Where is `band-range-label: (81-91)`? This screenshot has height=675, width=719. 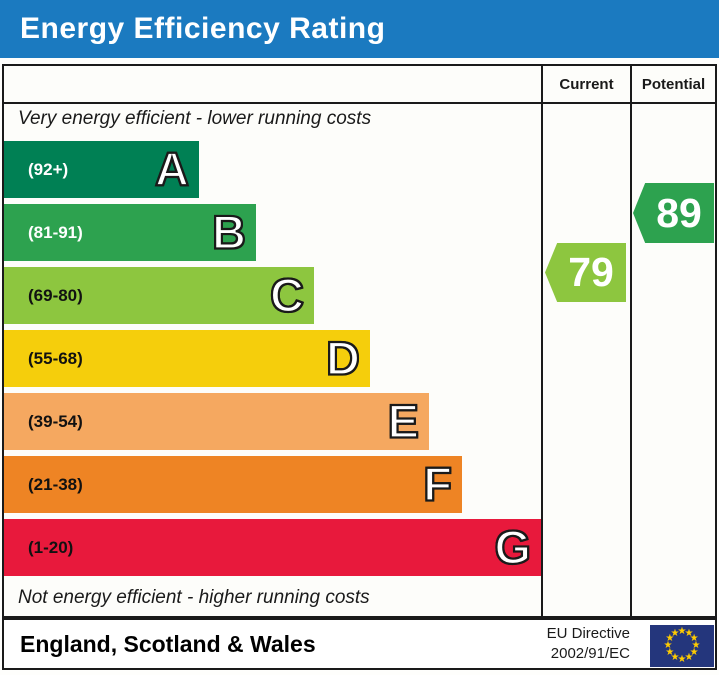
band-range-label: (81-91) is located at coordinates (55, 232).